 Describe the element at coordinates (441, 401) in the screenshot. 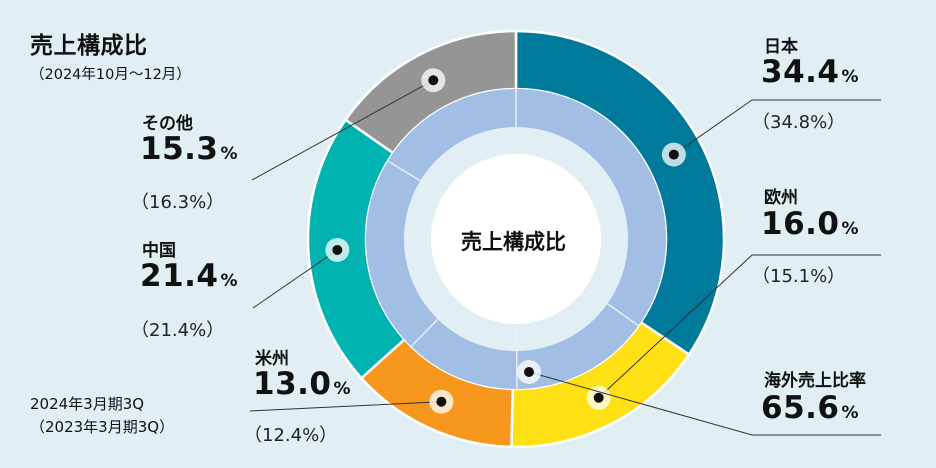

I see `marker-americas-dot` at that location.